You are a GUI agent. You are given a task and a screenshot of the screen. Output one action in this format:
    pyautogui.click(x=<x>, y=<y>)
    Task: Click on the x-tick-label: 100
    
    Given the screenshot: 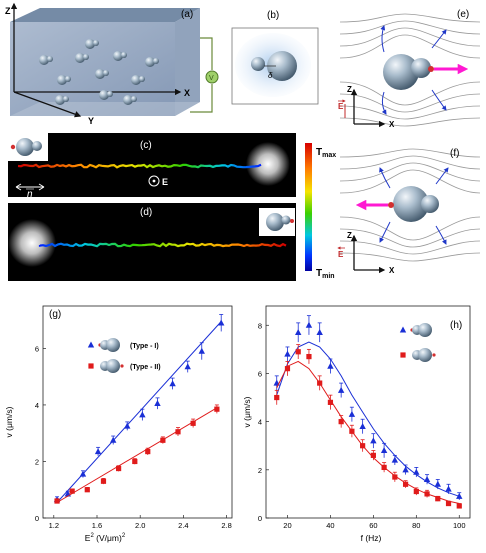 What is the action you would take?
    pyautogui.click(x=459, y=525)
    